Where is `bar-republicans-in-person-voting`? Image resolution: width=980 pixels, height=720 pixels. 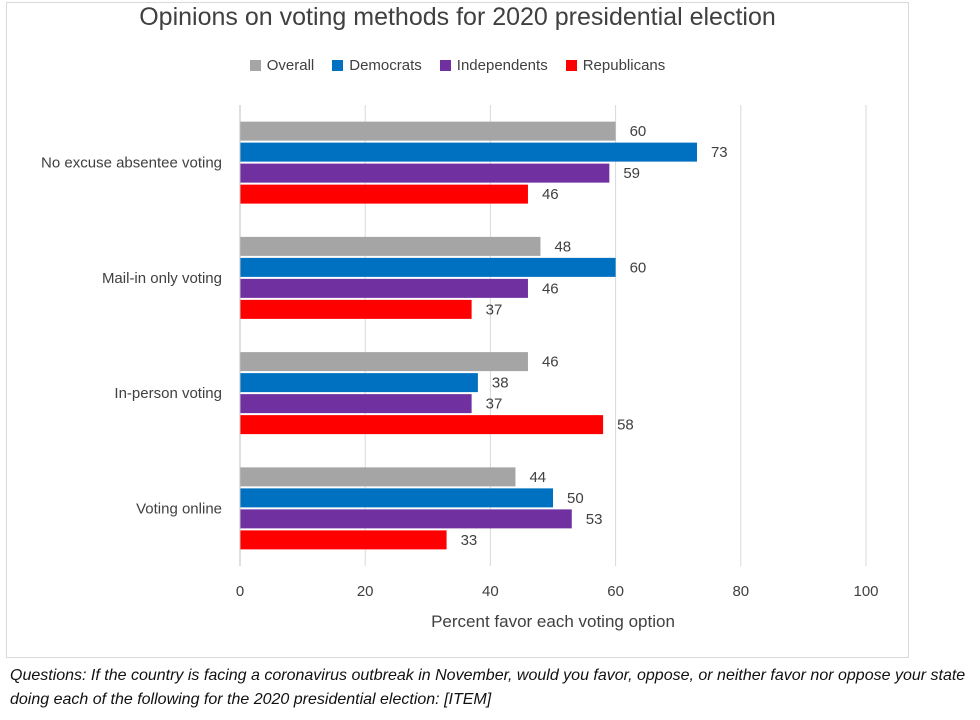
bar-republicans-in-person-voting is located at coordinates (422, 425).